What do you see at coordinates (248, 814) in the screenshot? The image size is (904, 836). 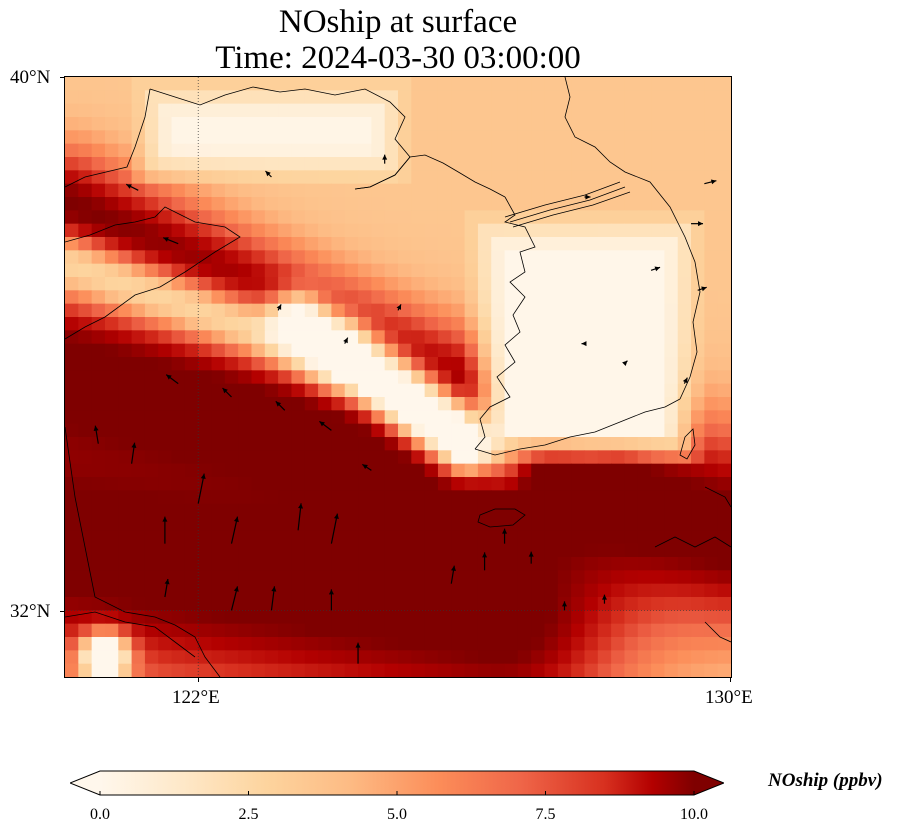 I see `colorbar-tick-label: 2.5` at bounding box center [248, 814].